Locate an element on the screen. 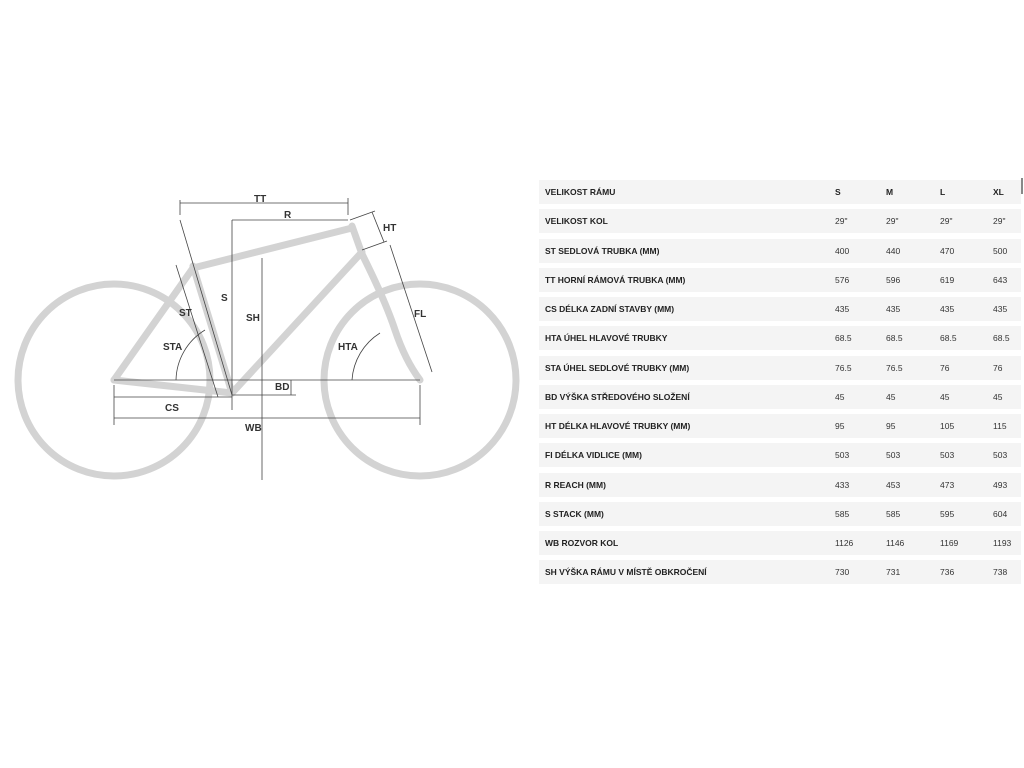 Image resolution: width=1024 pixels, height=768 pixels. label-s: S is located at coordinates (224, 298).